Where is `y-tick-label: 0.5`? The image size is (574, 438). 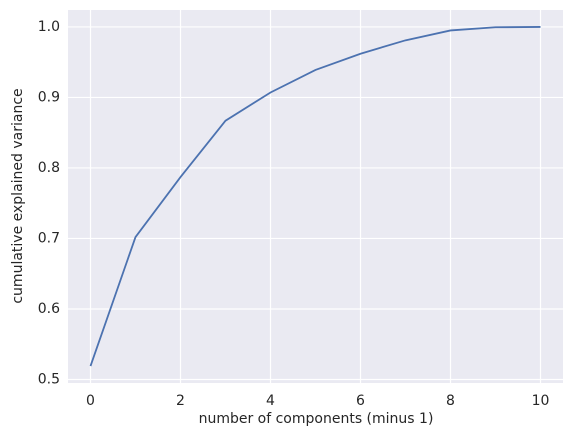 y-tick-label: 0.5 is located at coordinates (49, 379).